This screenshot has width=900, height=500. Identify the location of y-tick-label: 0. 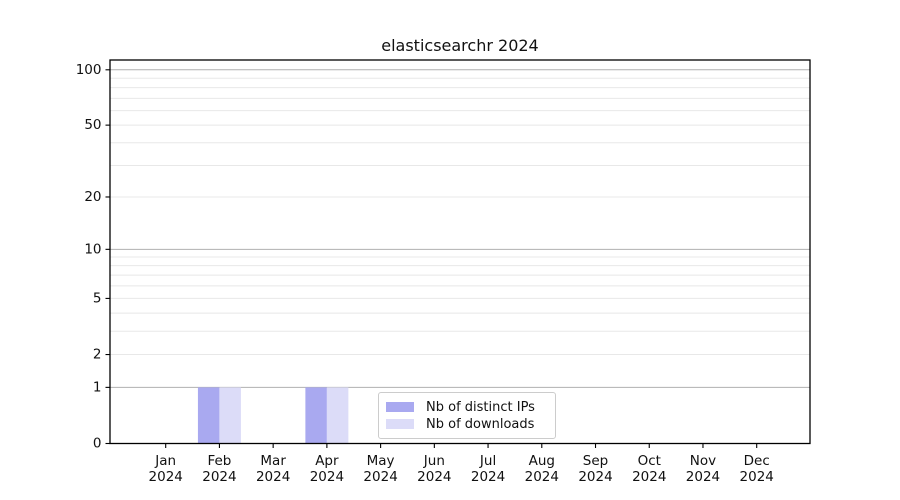
(97, 444).